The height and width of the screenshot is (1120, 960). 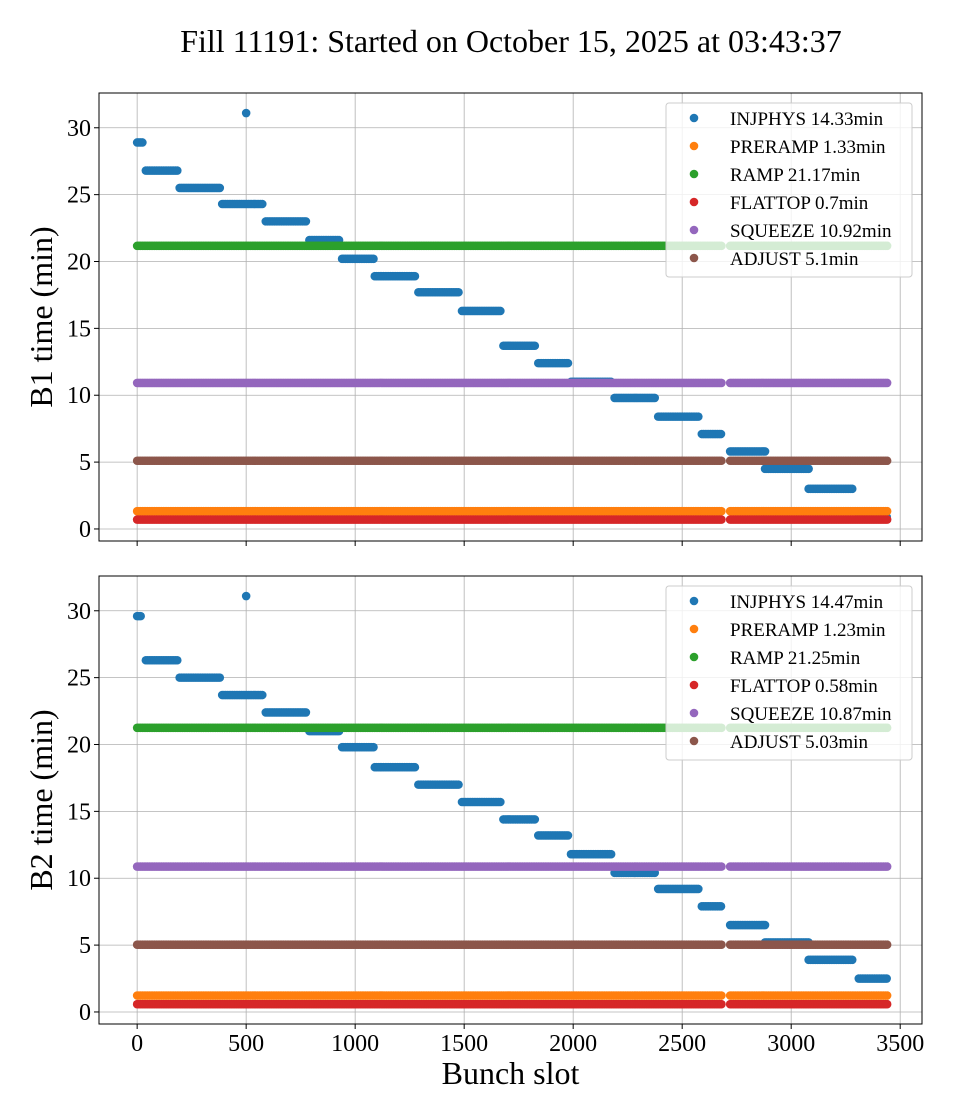 I want to click on legend-label: INJPHYS 14.33min, so click(x=807, y=119).